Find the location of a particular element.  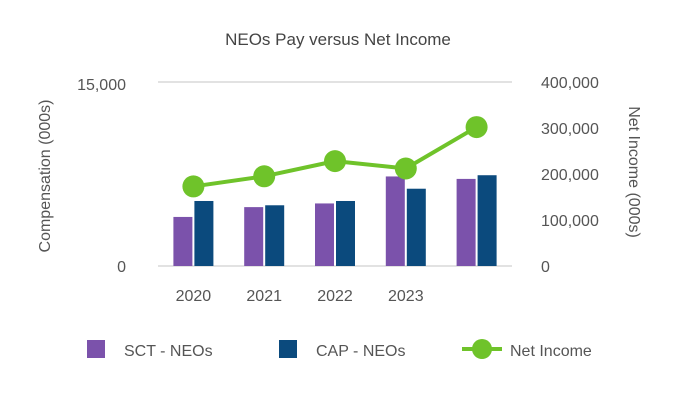

net-income-line is located at coordinates (335, 157).